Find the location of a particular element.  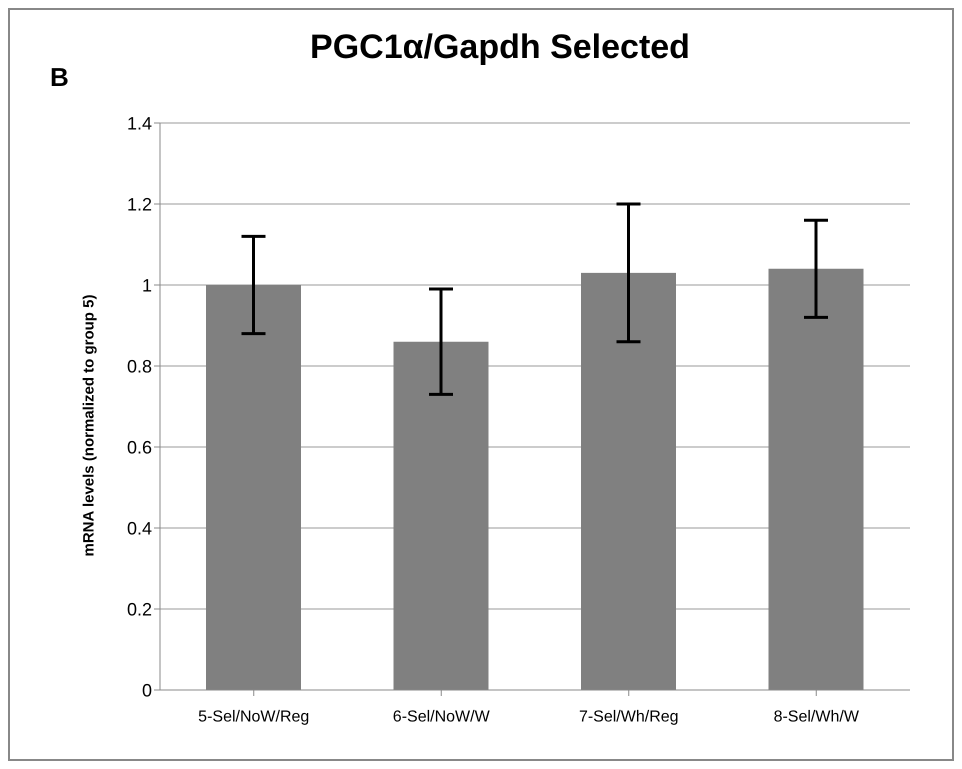

y-tick-label: 0.8 is located at coordinates (139, 366).